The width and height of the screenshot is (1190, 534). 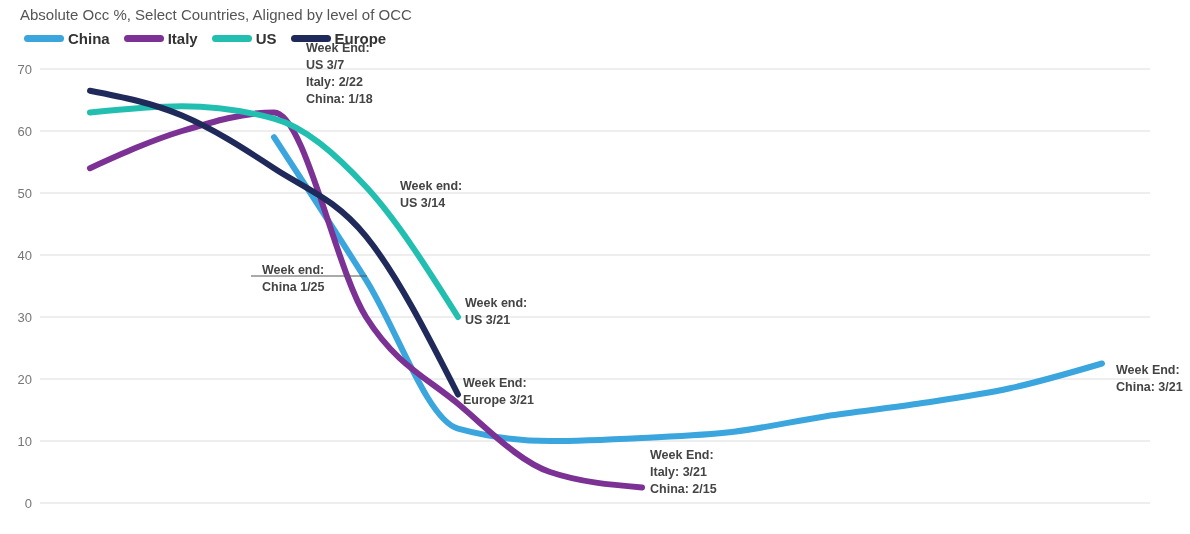 What do you see at coordinates (182, 38) in the screenshot?
I see `legend-label: Italy` at bounding box center [182, 38].